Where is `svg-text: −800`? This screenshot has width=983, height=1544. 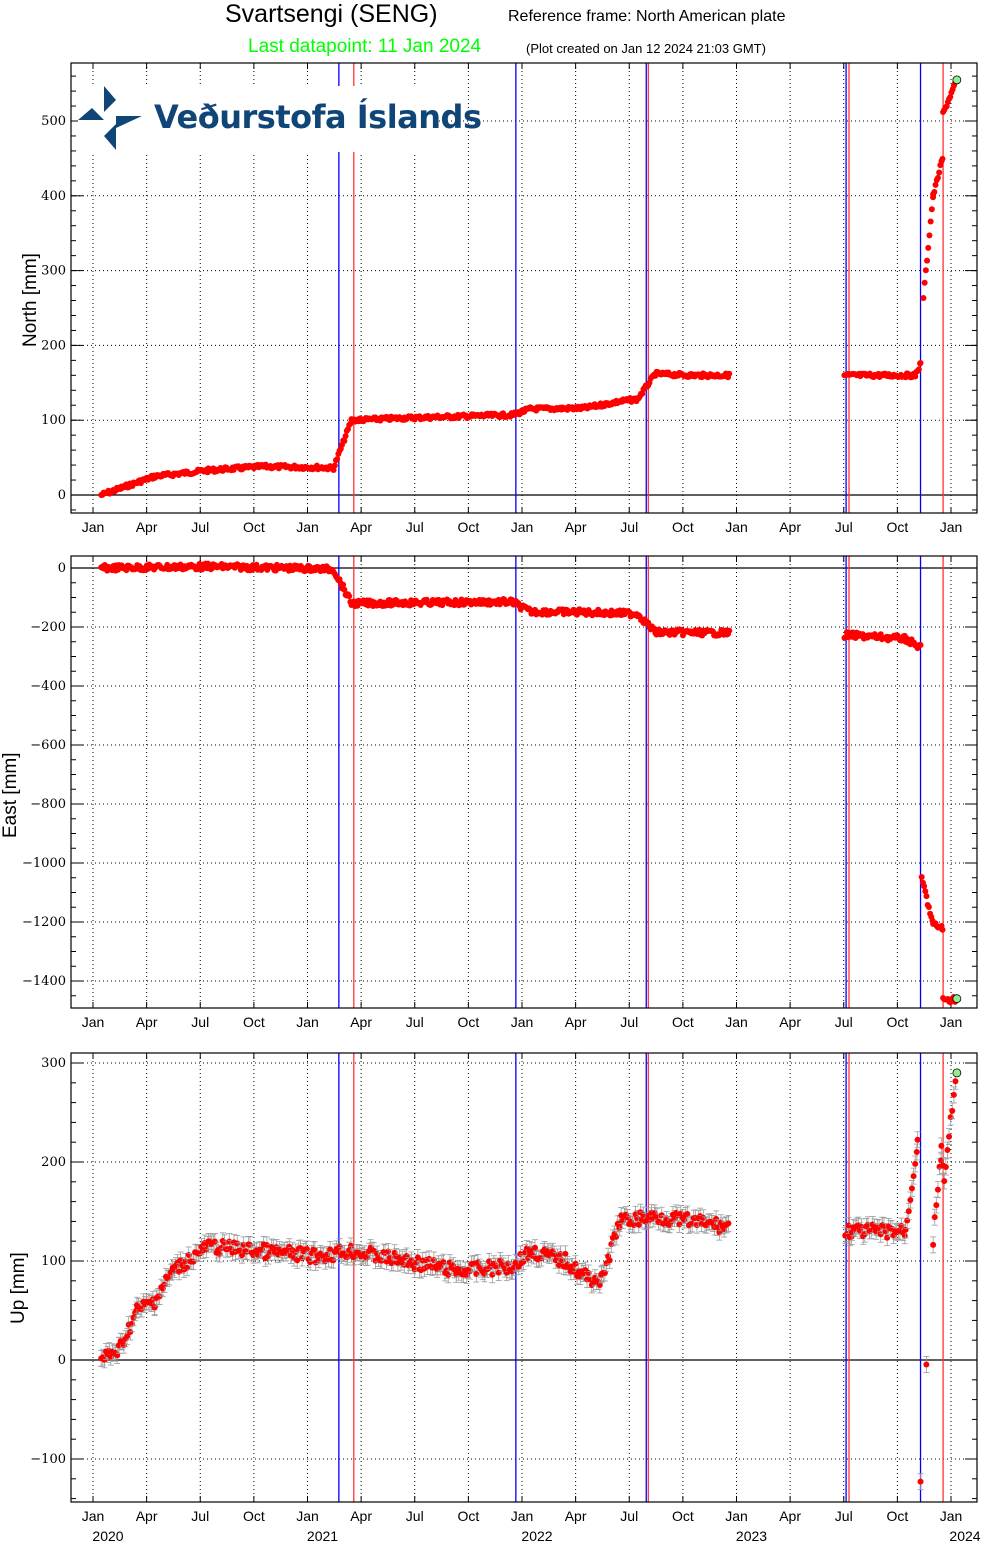
svg-text: −800 is located at coordinates (48, 804).